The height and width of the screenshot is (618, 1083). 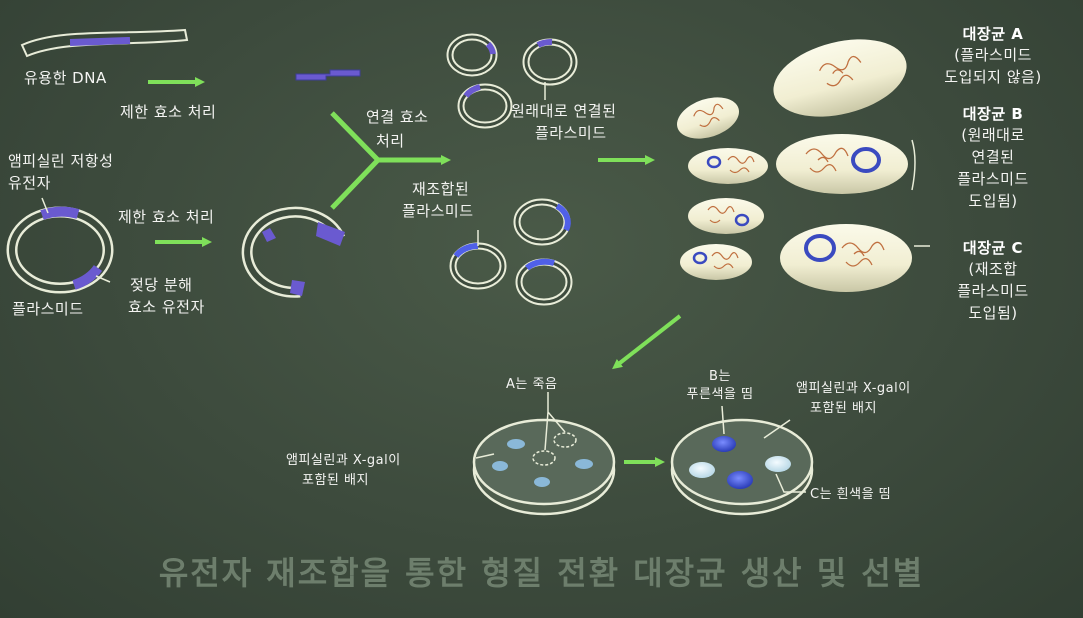 I want to click on pointer-medium-left, so click(x=485, y=456).